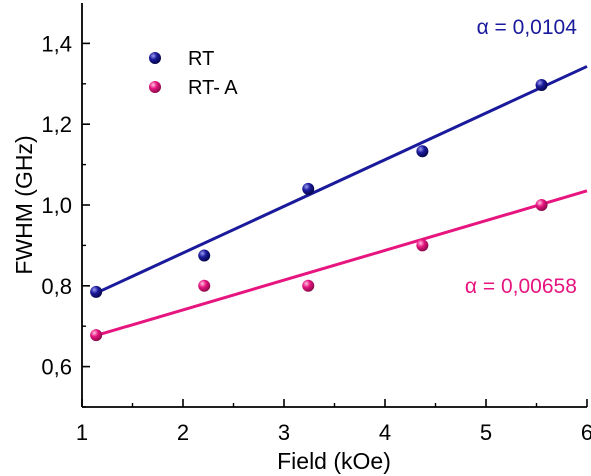  Describe the element at coordinates (155, 87) in the screenshot. I see `legend-marker-rt-a` at that location.